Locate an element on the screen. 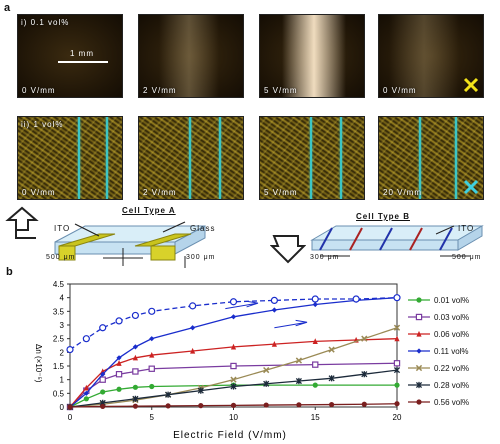 The image size is (500, 444). y-tick-label: 3 is located at coordinates (62, 325).